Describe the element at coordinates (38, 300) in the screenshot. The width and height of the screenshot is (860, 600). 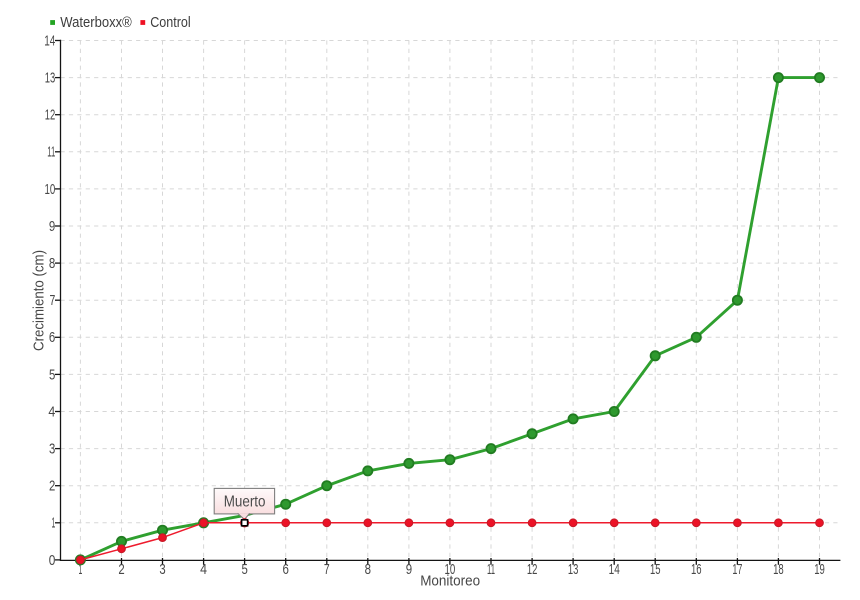
I see `svg-text: Crecimiento (cm)` at that location.